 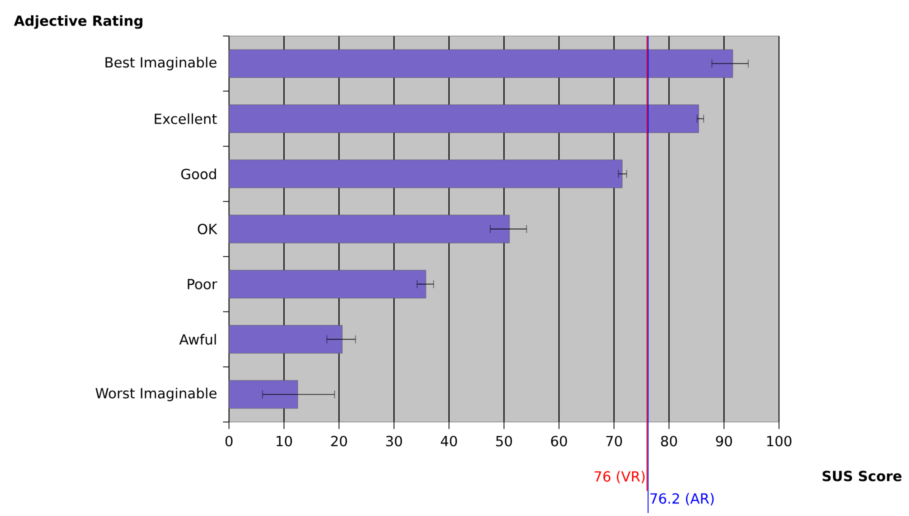 I want to click on x-tick-label: 70, so click(x=614, y=441).